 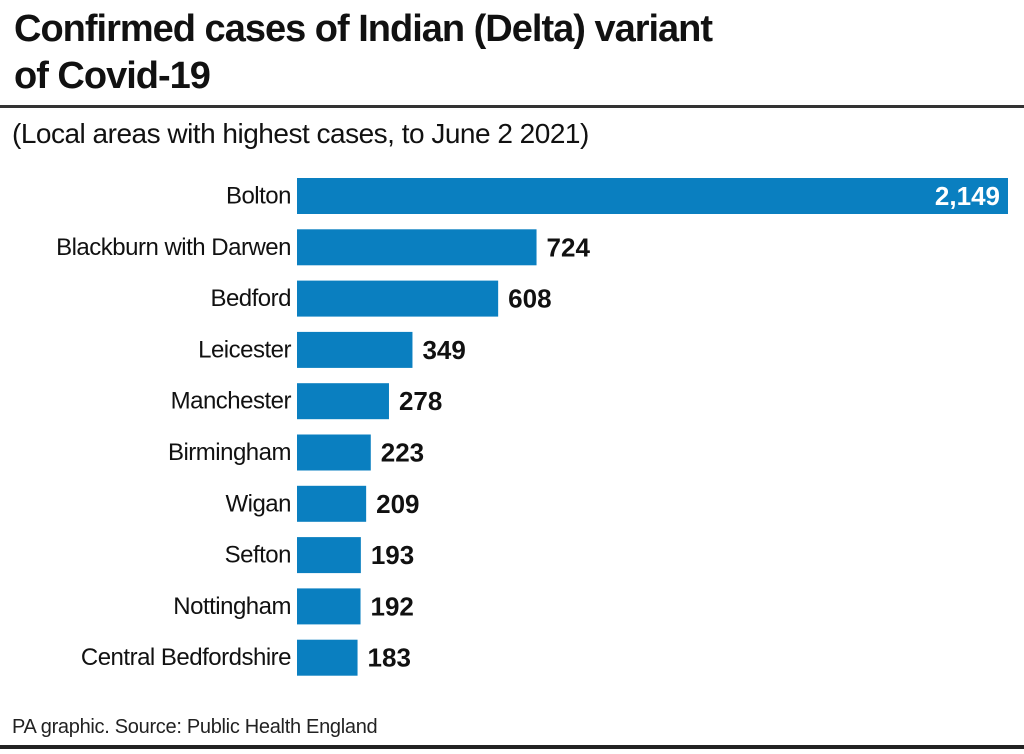 What do you see at coordinates (392, 555) in the screenshot?
I see `value-label: 193` at bounding box center [392, 555].